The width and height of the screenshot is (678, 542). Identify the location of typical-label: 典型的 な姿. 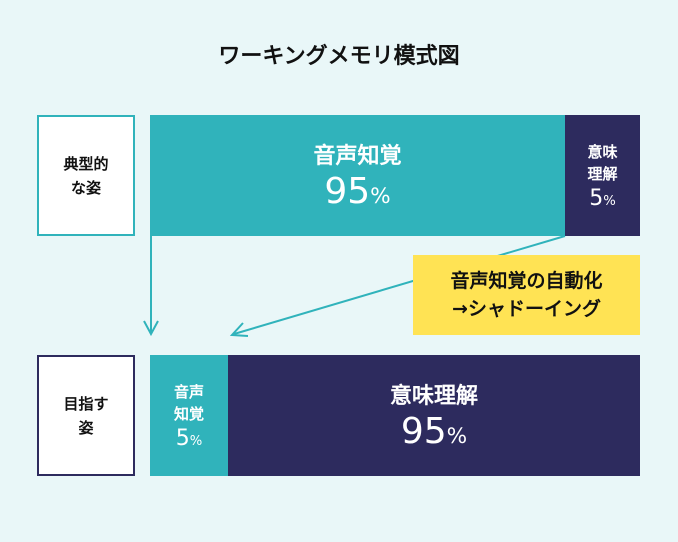
(86, 175).